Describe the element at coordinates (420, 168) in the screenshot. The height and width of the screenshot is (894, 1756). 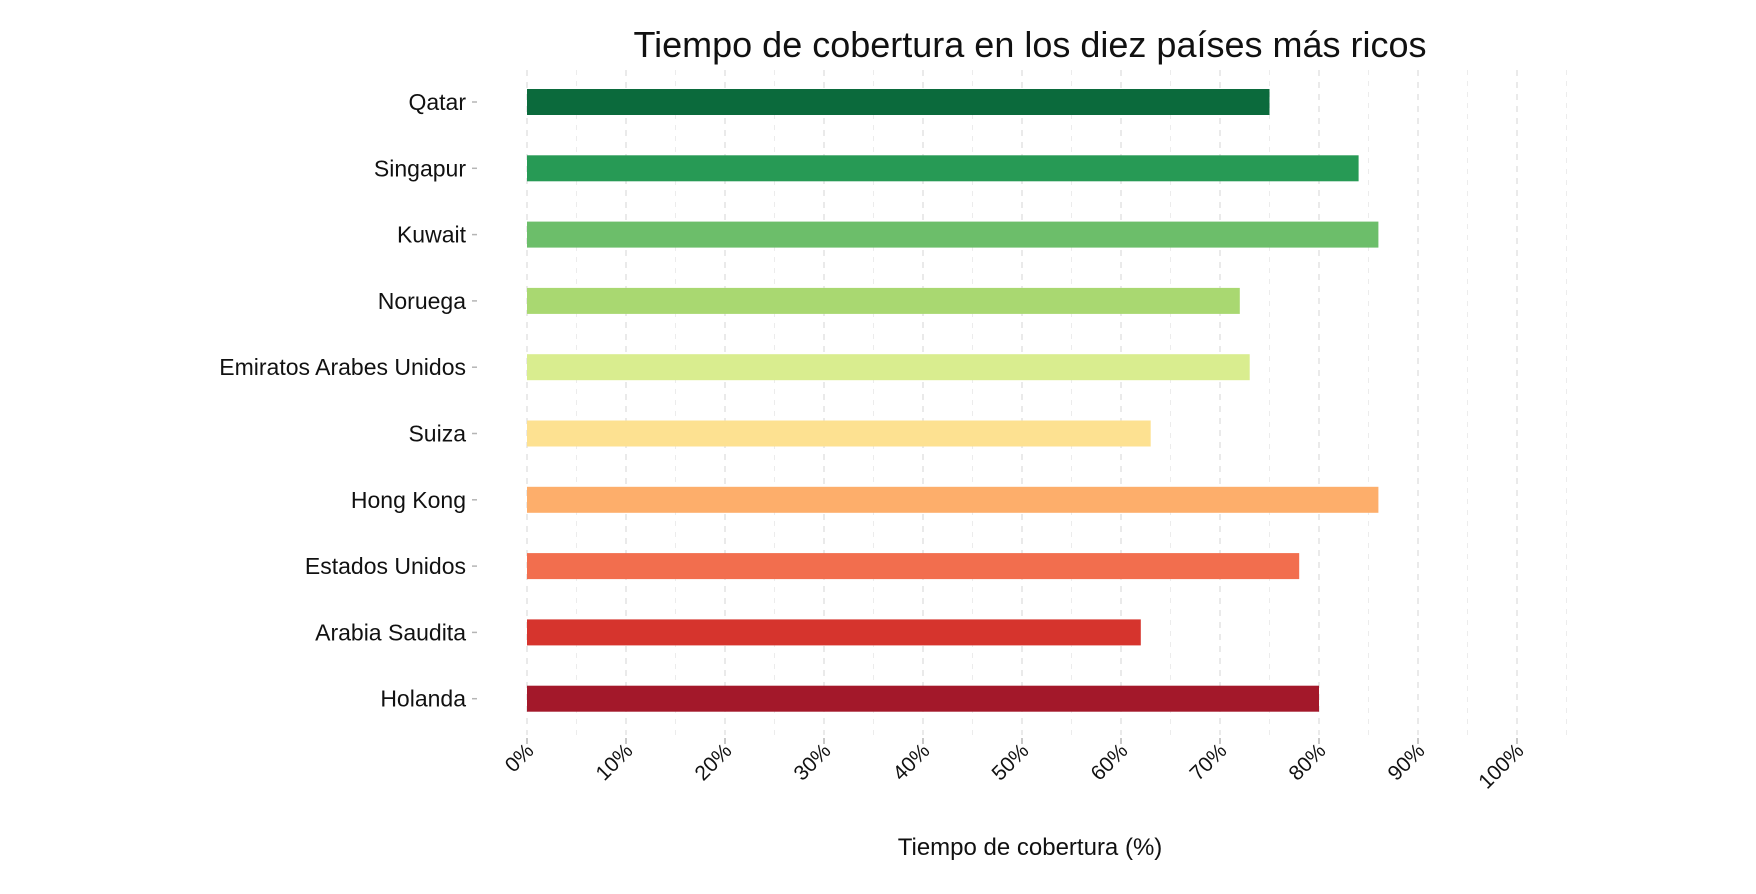
I see `category-label: Singapur` at that location.